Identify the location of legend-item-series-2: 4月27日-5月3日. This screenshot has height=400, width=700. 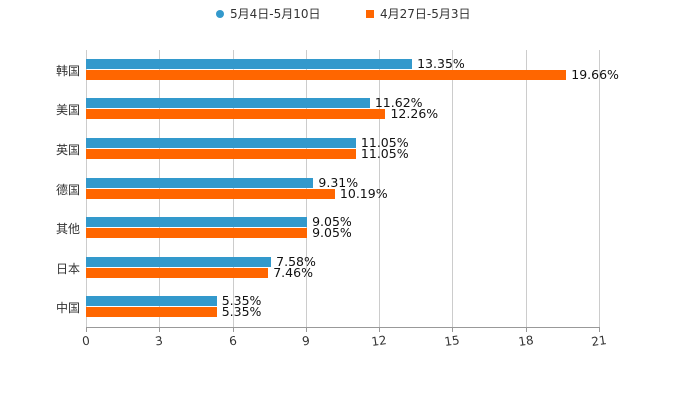
(418, 13).